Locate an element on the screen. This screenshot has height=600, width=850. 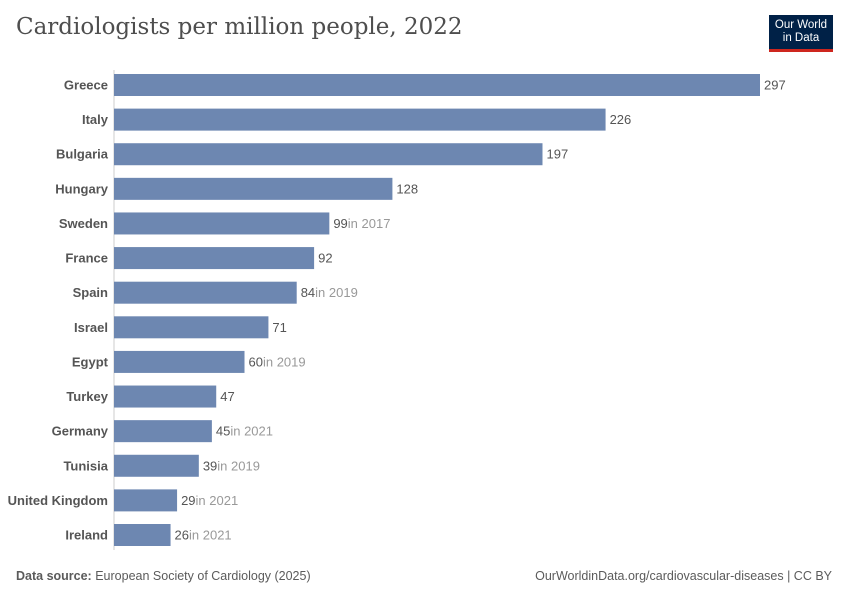
source-label: Data source: is located at coordinates (54, 576).